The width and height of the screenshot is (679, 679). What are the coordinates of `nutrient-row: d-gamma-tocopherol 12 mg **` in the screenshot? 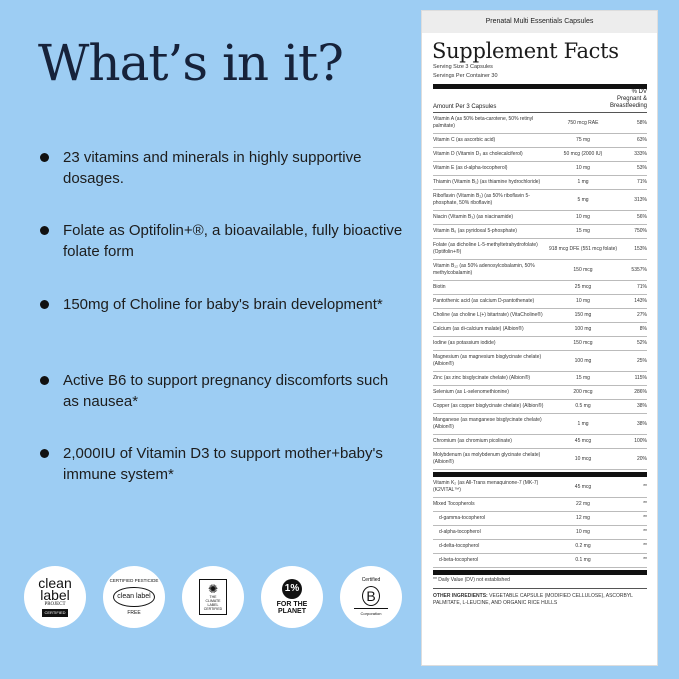 It's located at (540, 519).